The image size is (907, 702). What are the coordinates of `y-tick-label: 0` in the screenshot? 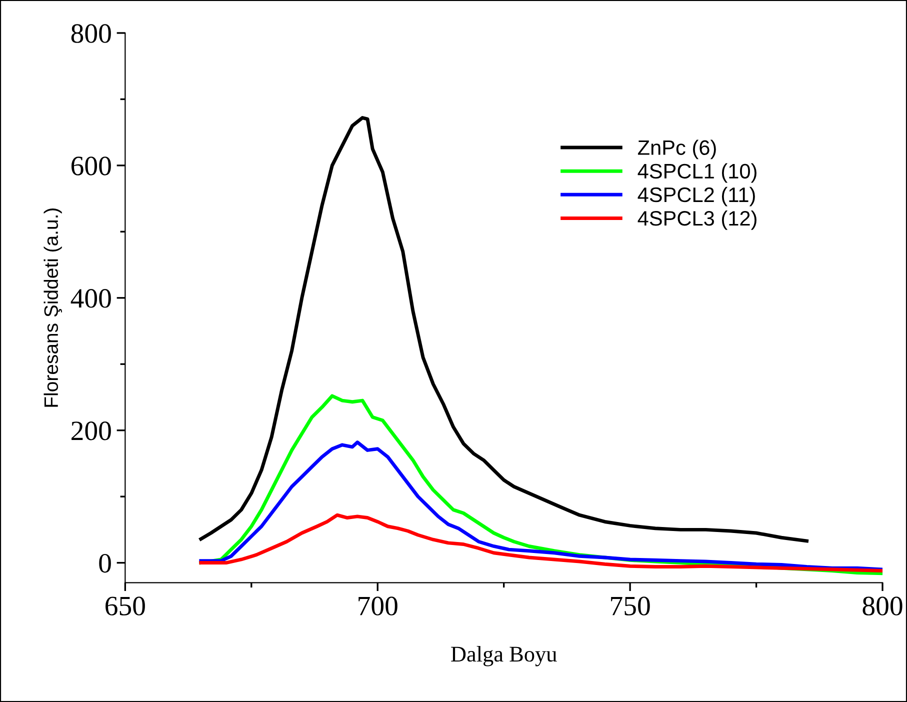 It's located at (105, 563).